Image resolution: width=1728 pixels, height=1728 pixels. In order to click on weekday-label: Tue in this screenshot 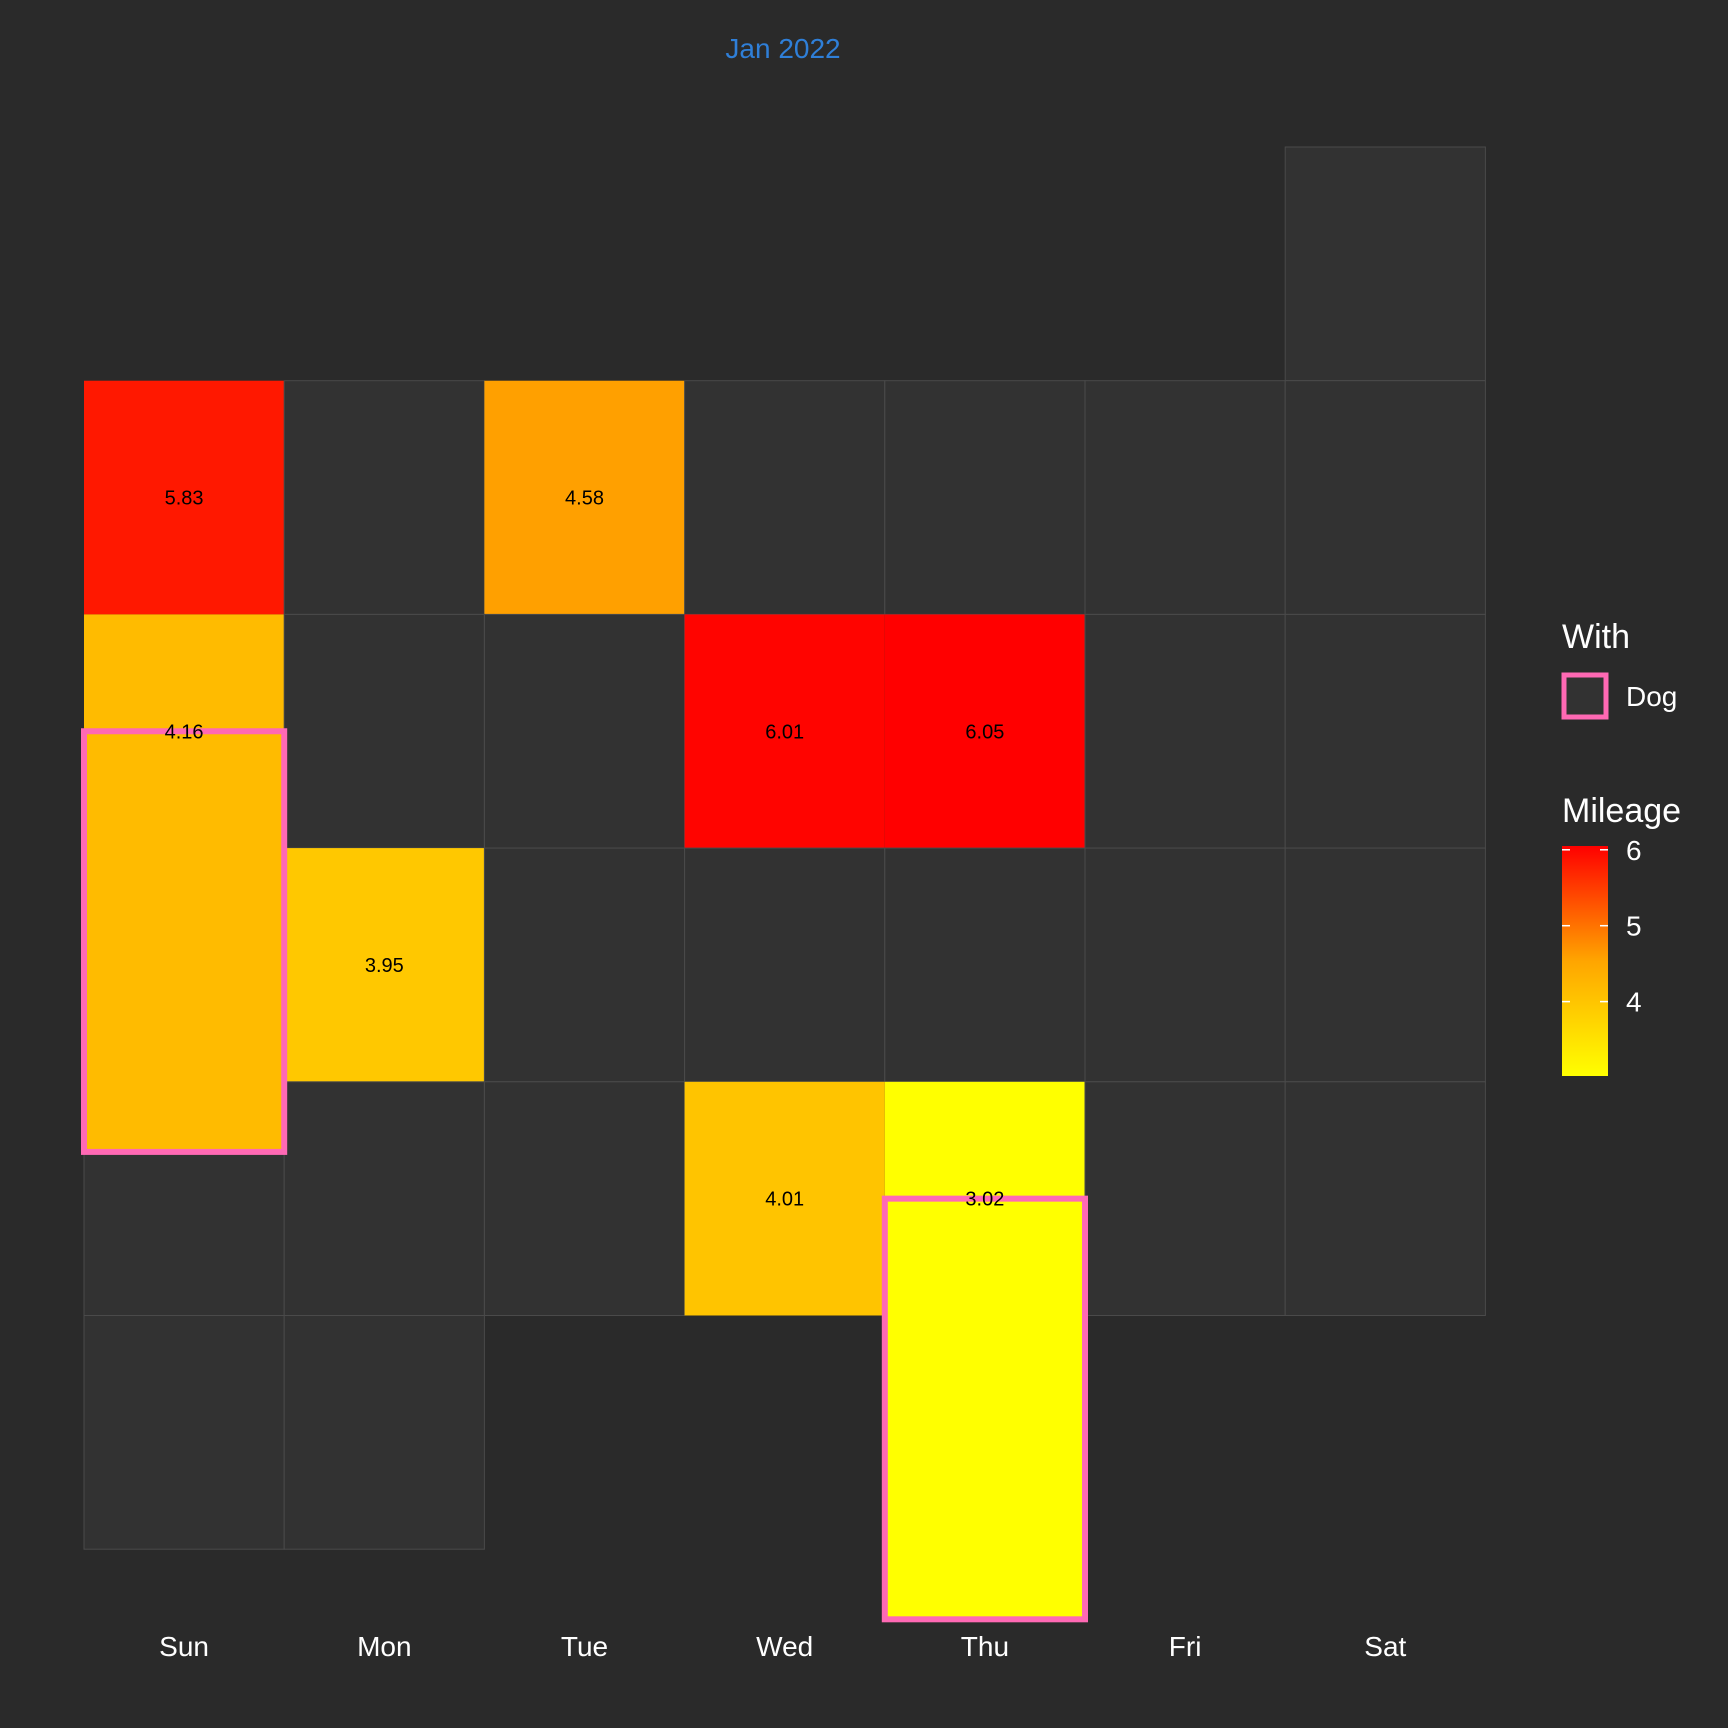, I will do `click(584, 1646)`.